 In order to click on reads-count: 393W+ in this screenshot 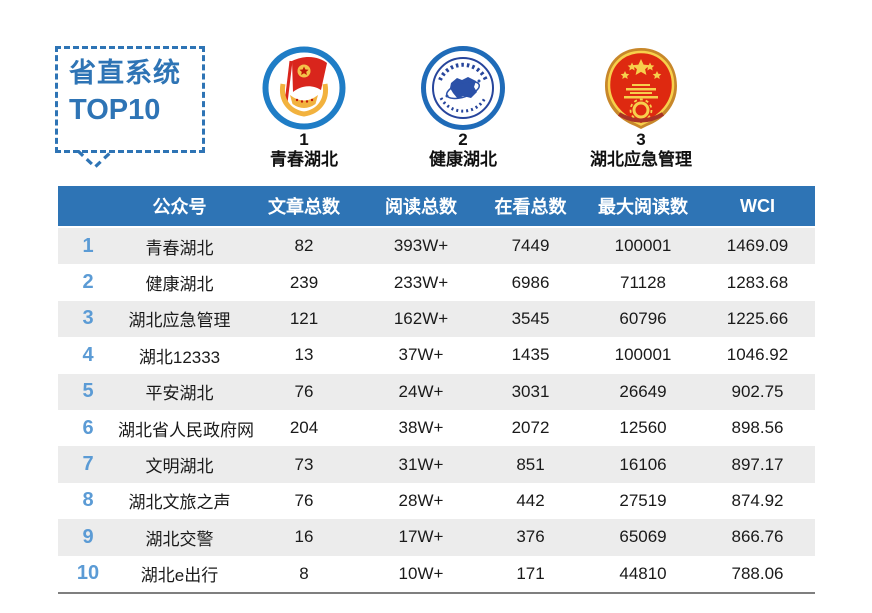, I will do `click(421, 246)`.